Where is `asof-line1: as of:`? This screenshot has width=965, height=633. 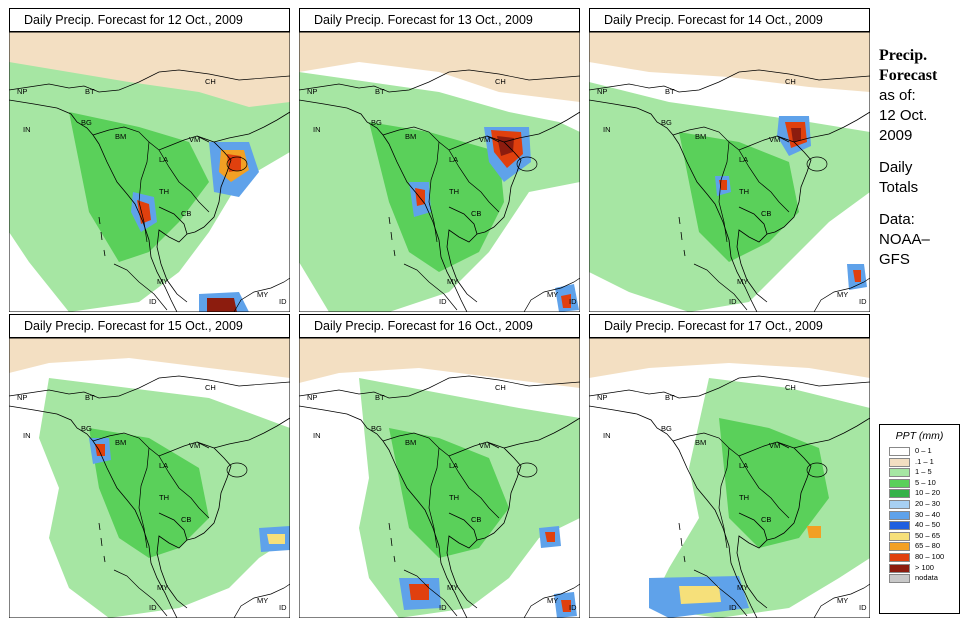 asof-line1: as of: is located at coordinates (897, 95).